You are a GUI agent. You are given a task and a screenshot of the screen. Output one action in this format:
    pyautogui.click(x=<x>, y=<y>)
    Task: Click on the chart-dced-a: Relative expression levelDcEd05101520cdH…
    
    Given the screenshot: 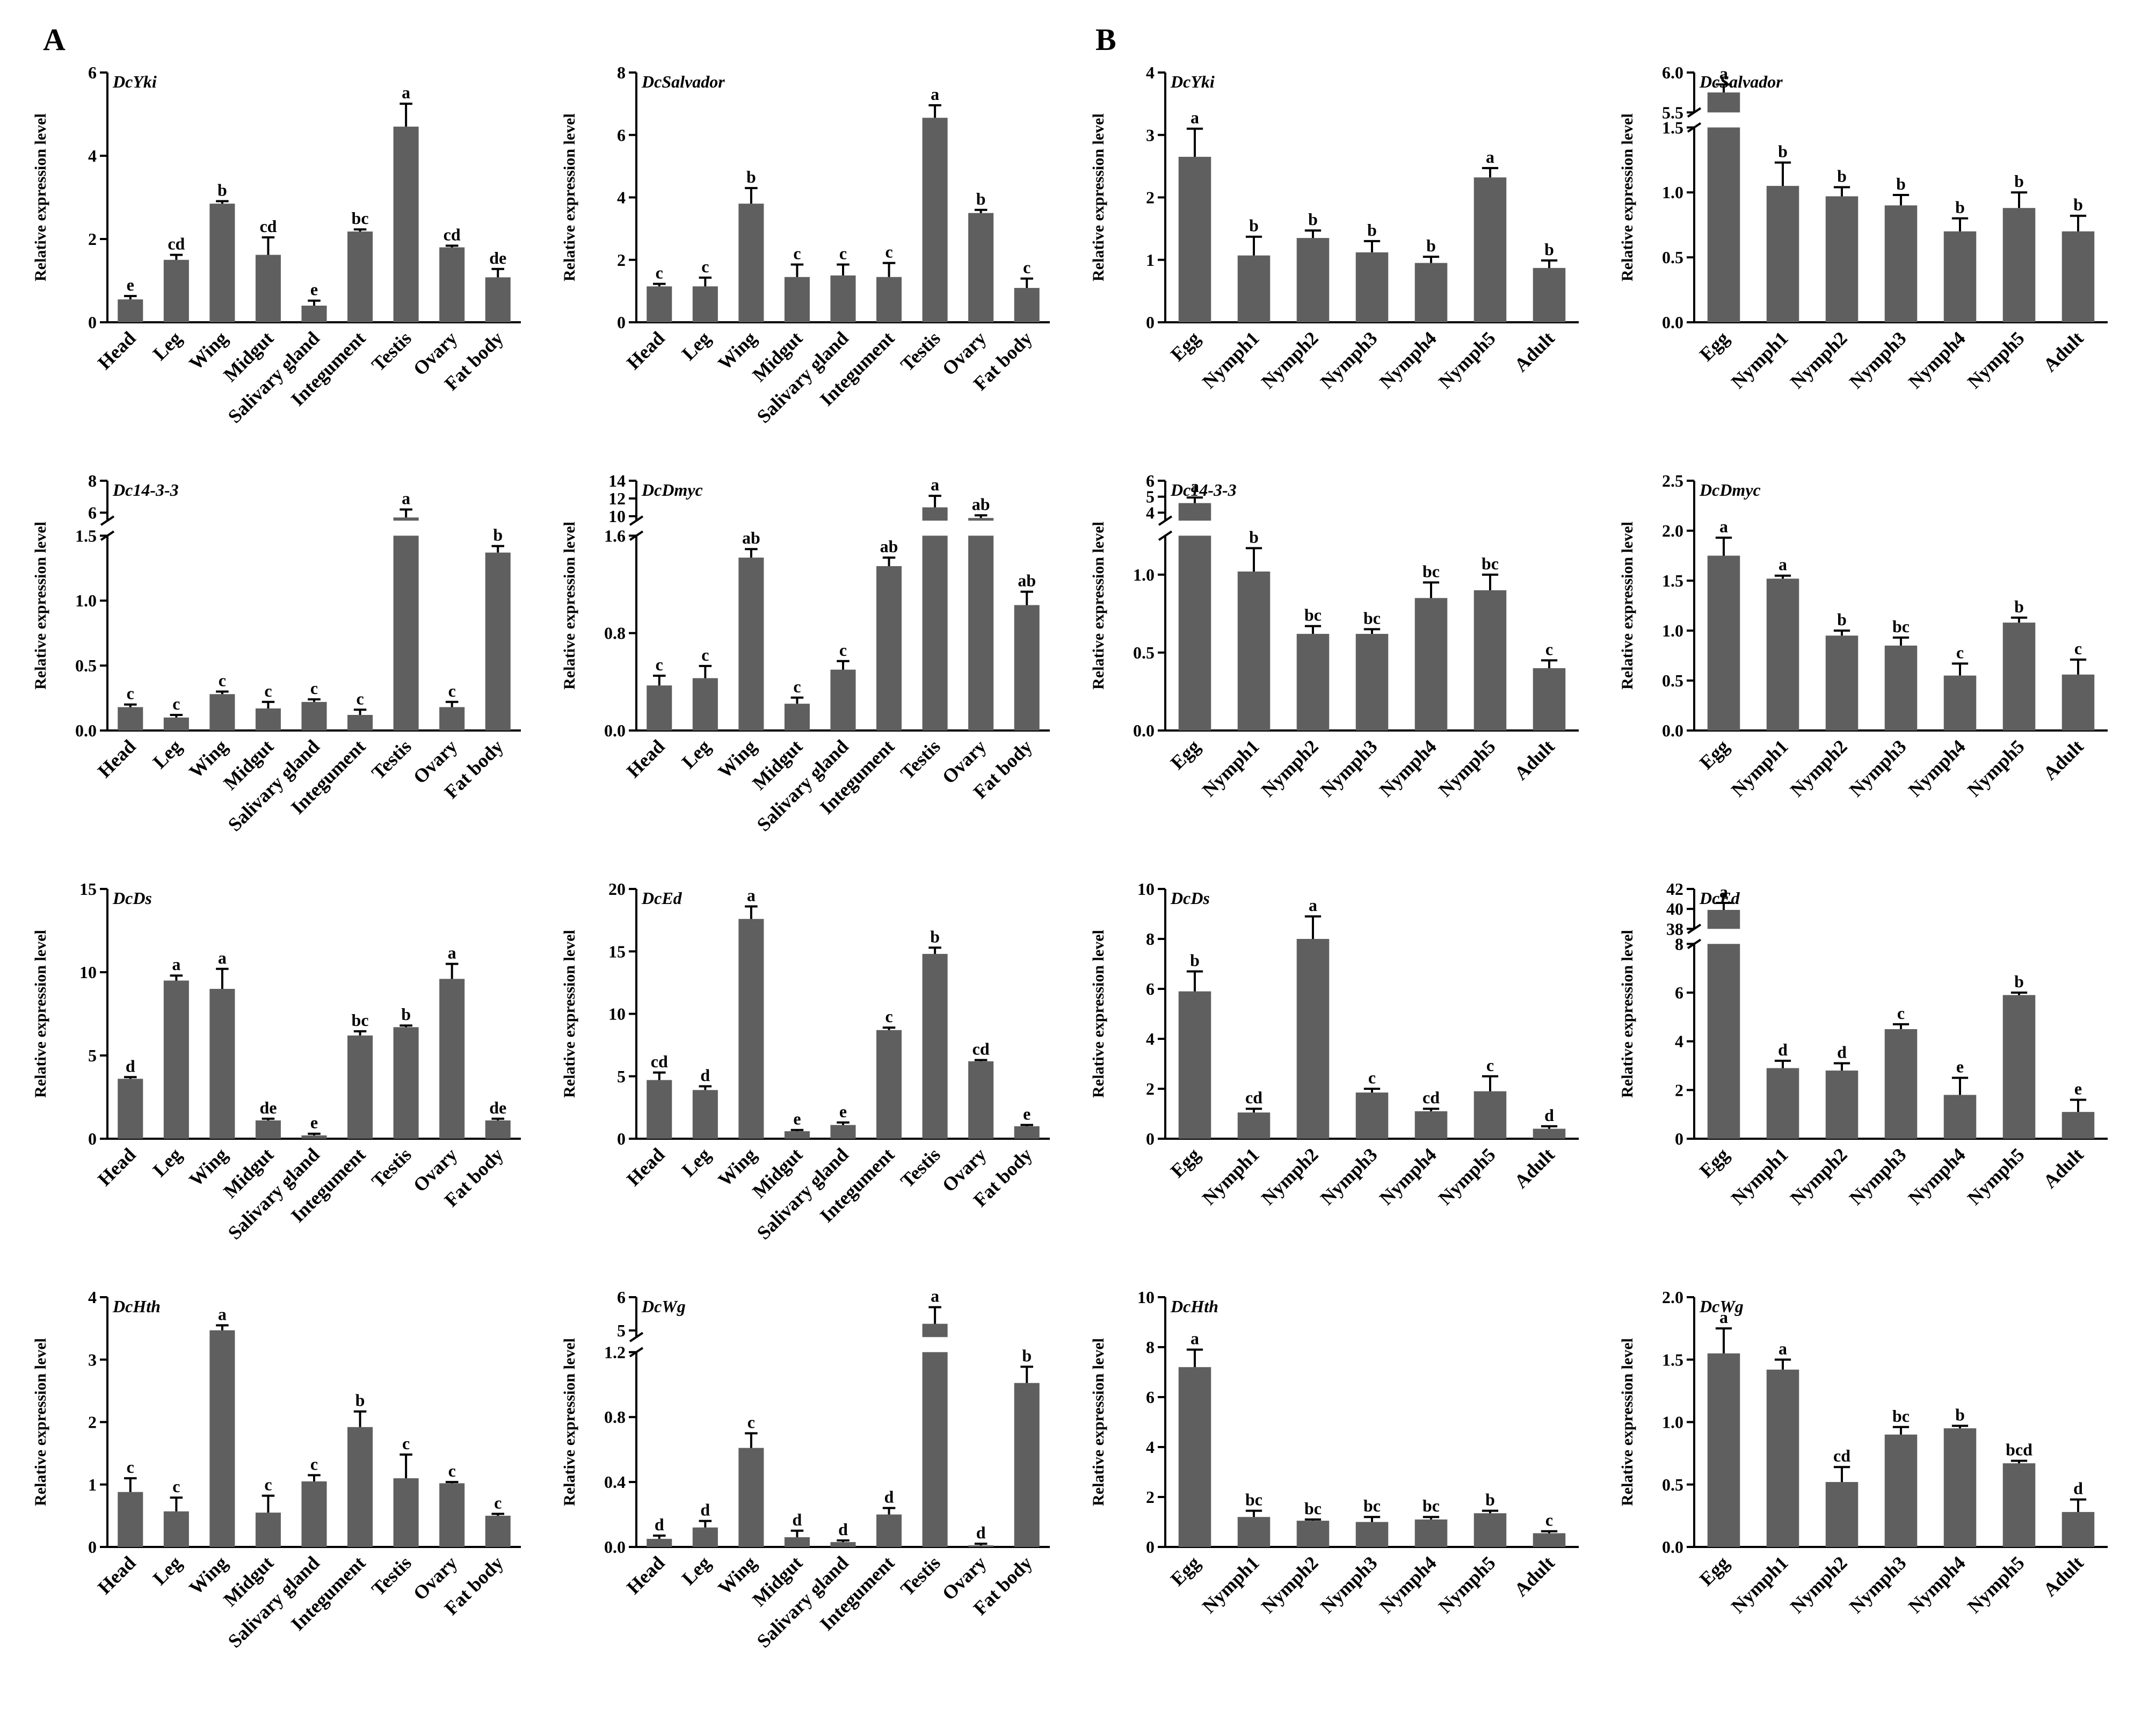 What is the action you would take?
    pyautogui.click(x=805, y=1061)
    